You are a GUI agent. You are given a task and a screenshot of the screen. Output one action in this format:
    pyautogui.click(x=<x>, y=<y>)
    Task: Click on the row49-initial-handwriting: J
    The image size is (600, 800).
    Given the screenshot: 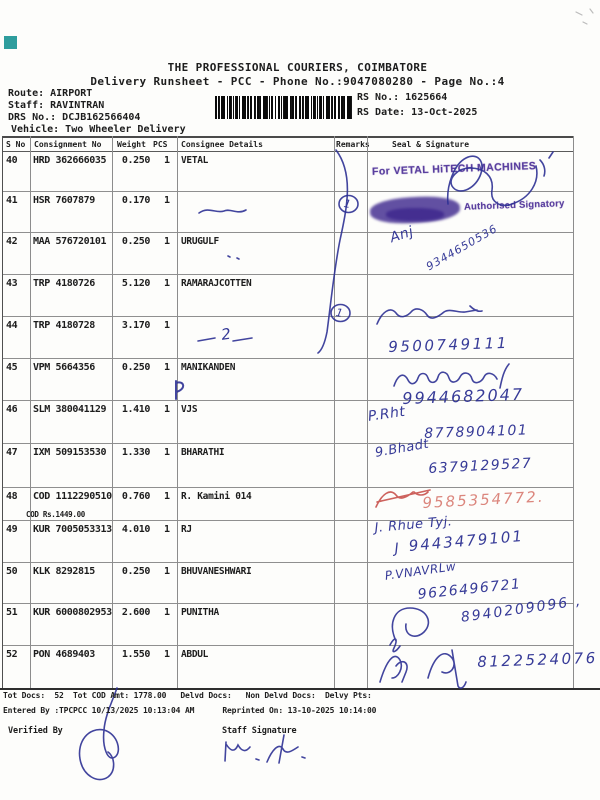 What is the action you would take?
    pyautogui.click(x=397, y=548)
    